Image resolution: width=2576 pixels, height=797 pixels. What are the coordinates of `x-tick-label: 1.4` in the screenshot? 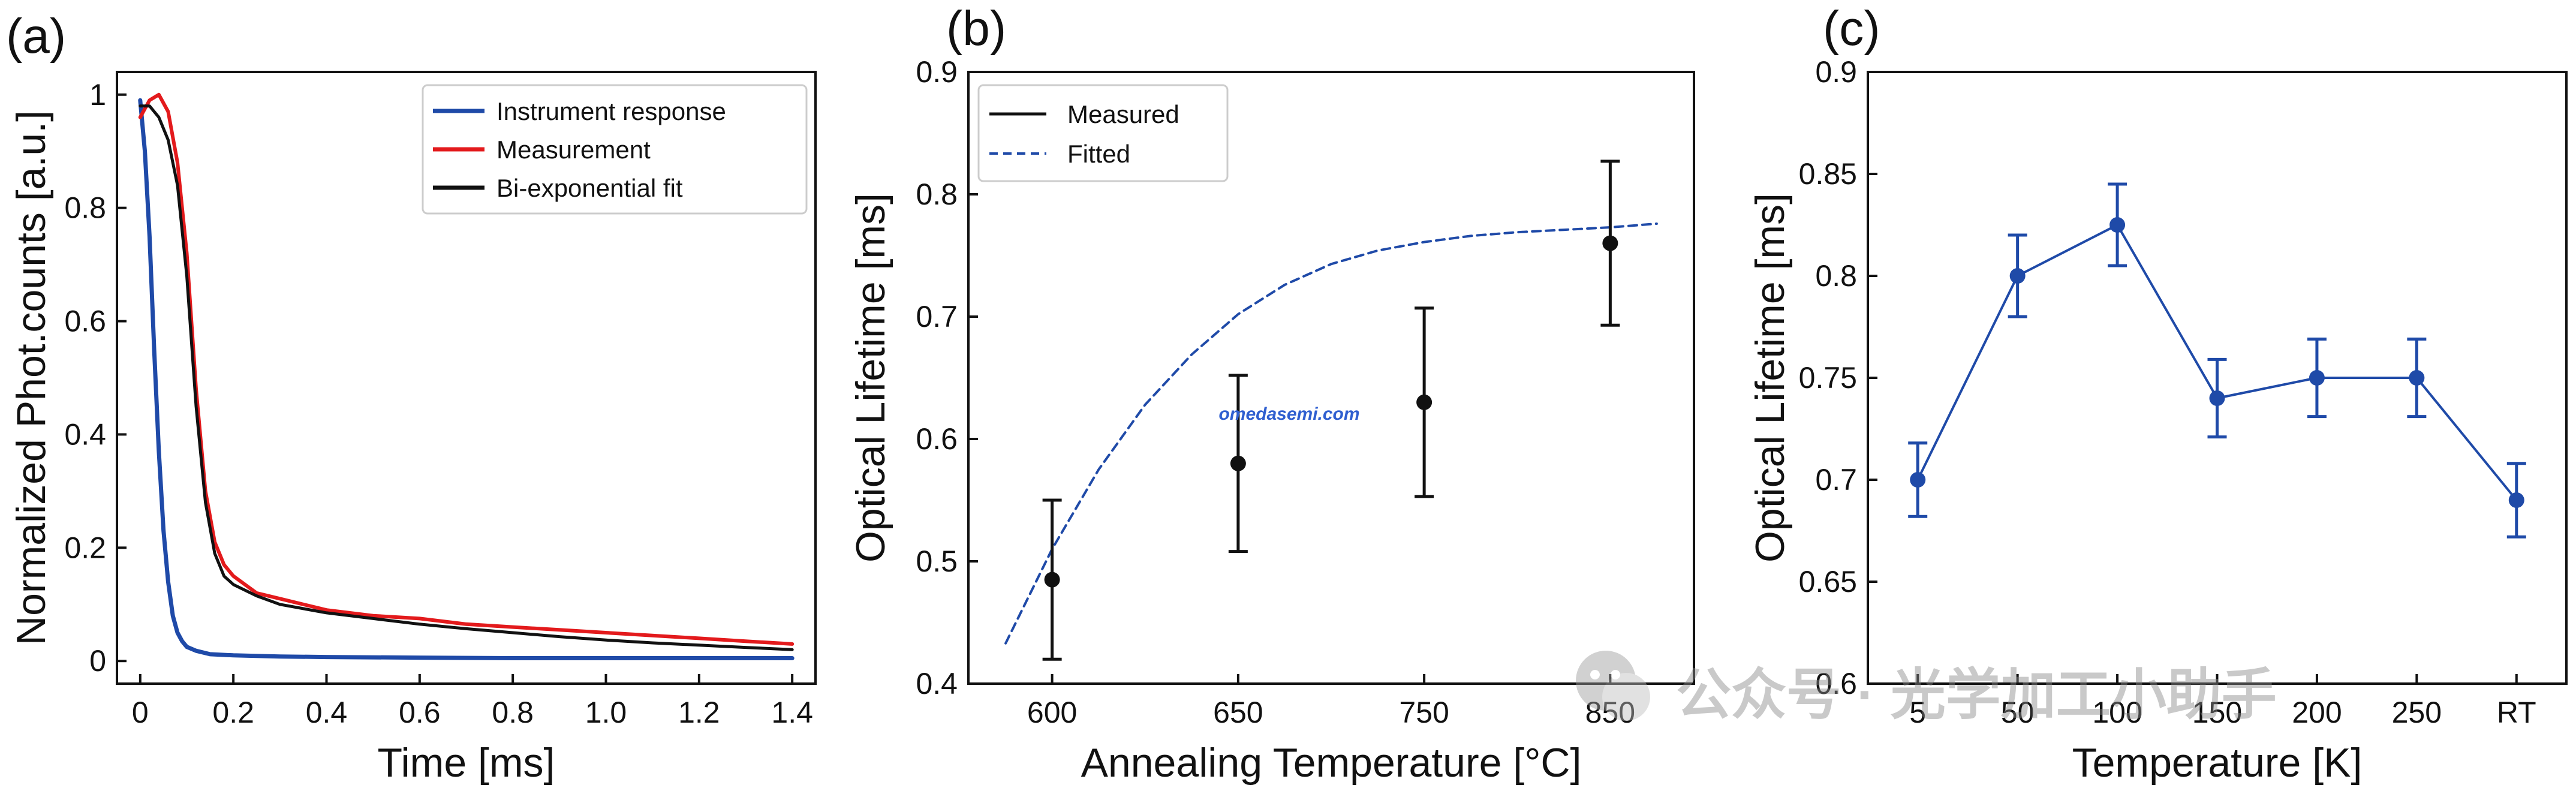 It's located at (792, 712).